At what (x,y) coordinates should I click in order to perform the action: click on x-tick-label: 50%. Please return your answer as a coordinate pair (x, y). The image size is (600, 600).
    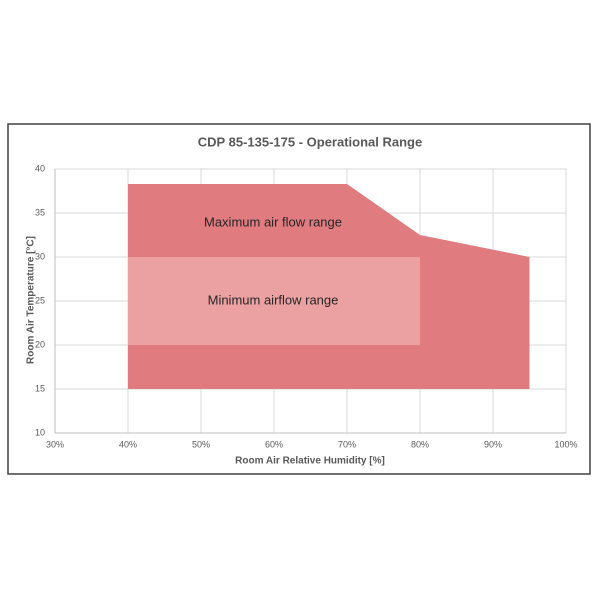
    Looking at the image, I should click on (201, 444).